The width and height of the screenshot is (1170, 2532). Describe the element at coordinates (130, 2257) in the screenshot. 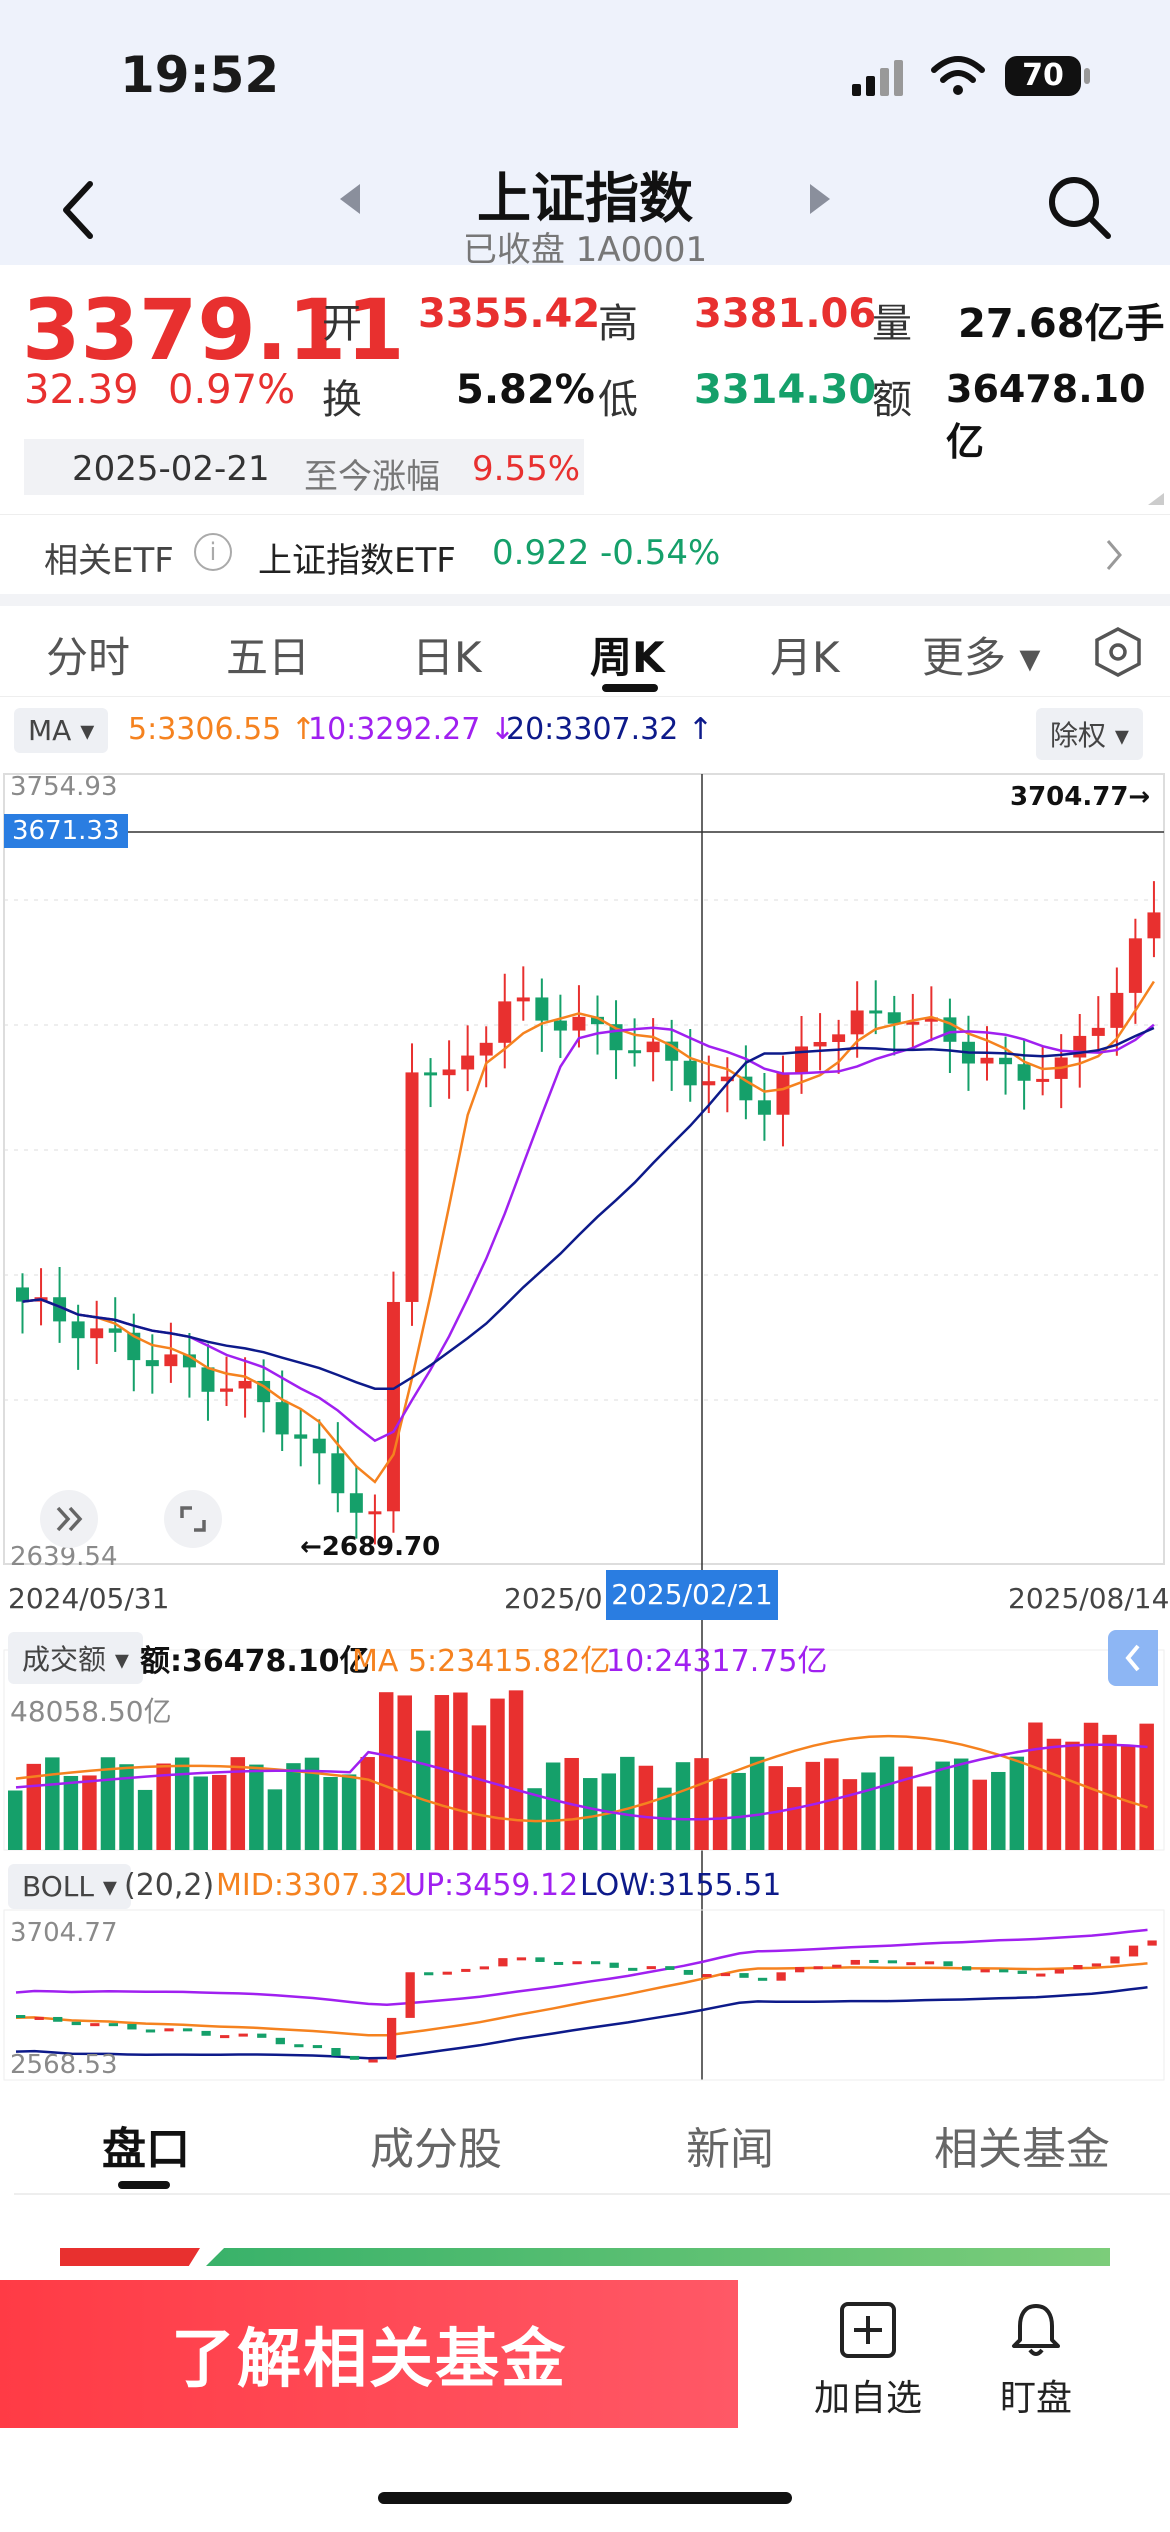

I see `ratio-bar-up` at that location.